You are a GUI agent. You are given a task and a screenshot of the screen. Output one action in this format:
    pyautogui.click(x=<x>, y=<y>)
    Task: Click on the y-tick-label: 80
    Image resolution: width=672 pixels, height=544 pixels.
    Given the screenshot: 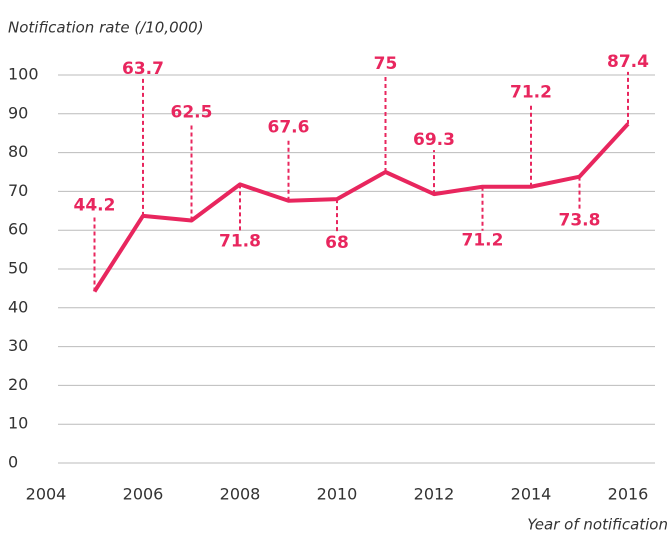 What is the action you would take?
    pyautogui.click(x=18, y=151)
    